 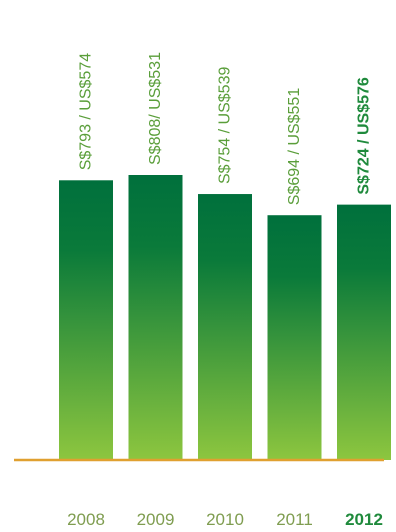 What do you see at coordinates (86, 112) in the screenshot?
I see `value-label-2008: S$793 / US$574` at bounding box center [86, 112].